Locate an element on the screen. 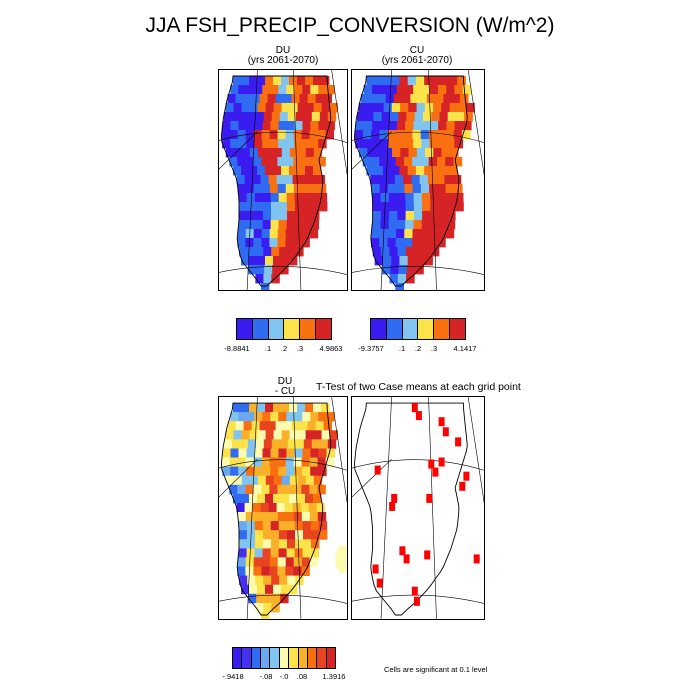  significant-cell is located at coordinates (416, 601).